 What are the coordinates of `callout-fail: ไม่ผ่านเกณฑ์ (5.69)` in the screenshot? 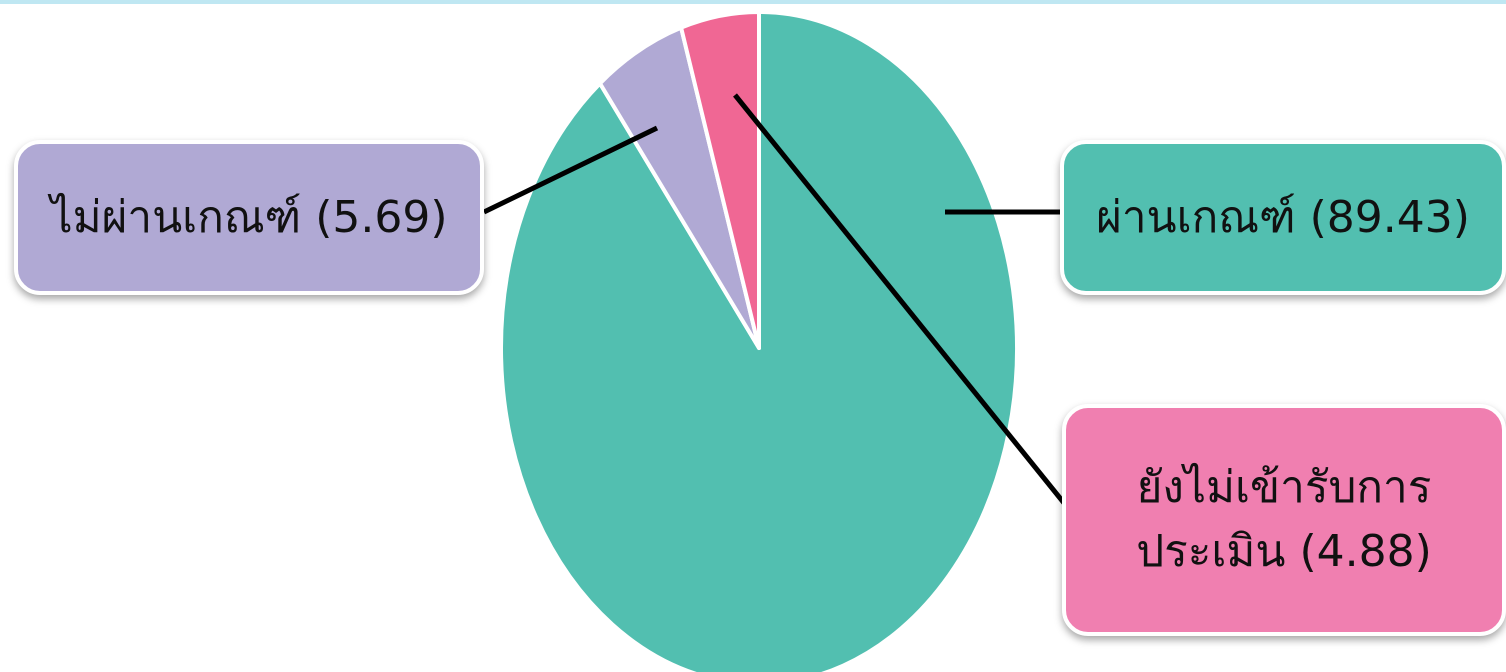 It's located at (249, 217).